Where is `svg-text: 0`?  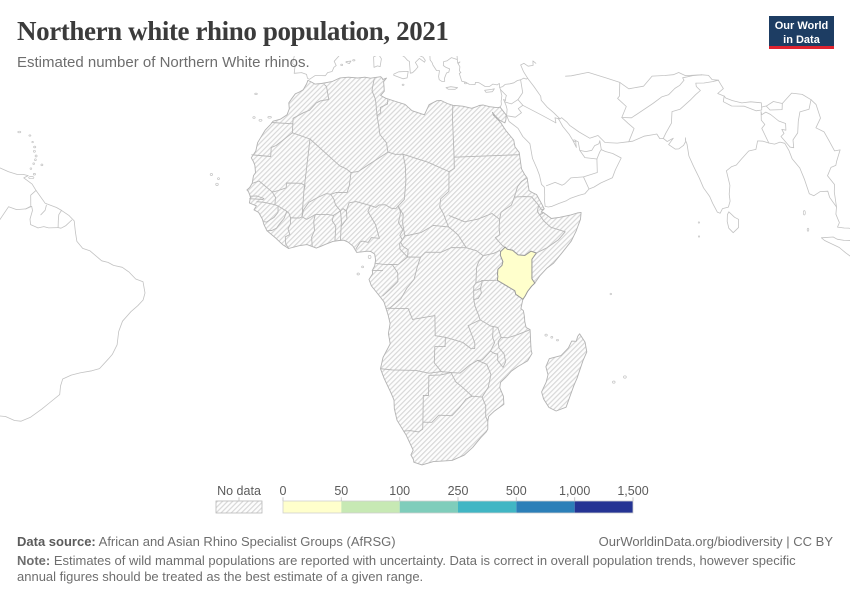 svg-text: 0 is located at coordinates (283, 491).